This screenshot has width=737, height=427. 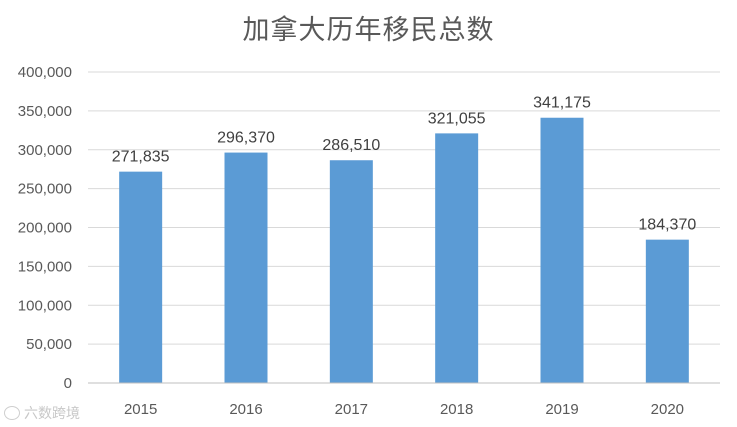 I want to click on bar-2020, so click(x=667, y=311).